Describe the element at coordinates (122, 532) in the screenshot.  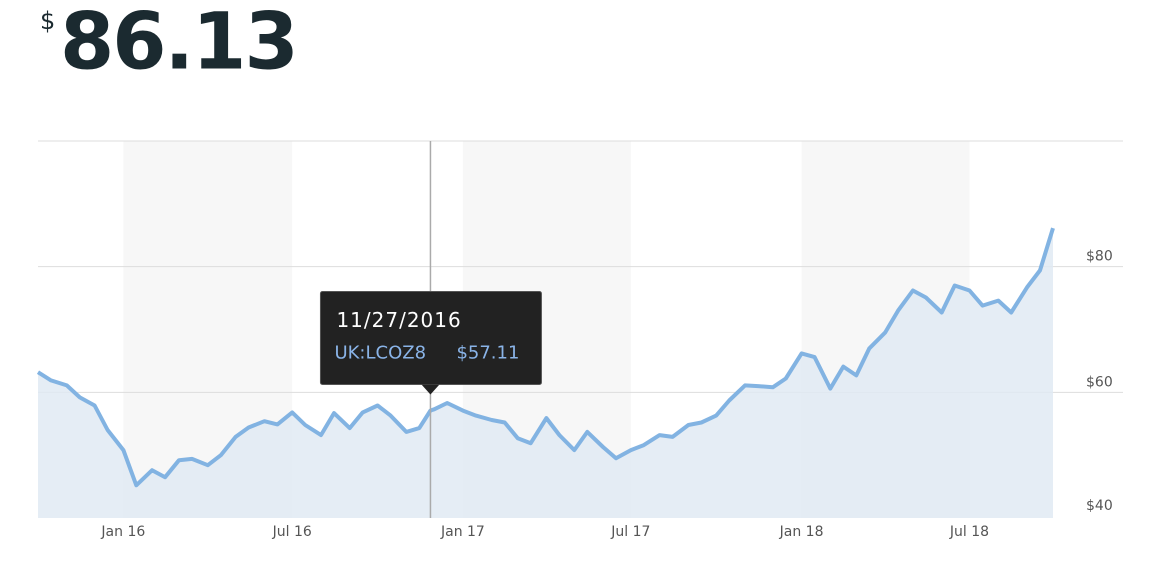
I see `x-tick-label: Jan 16` at that location.